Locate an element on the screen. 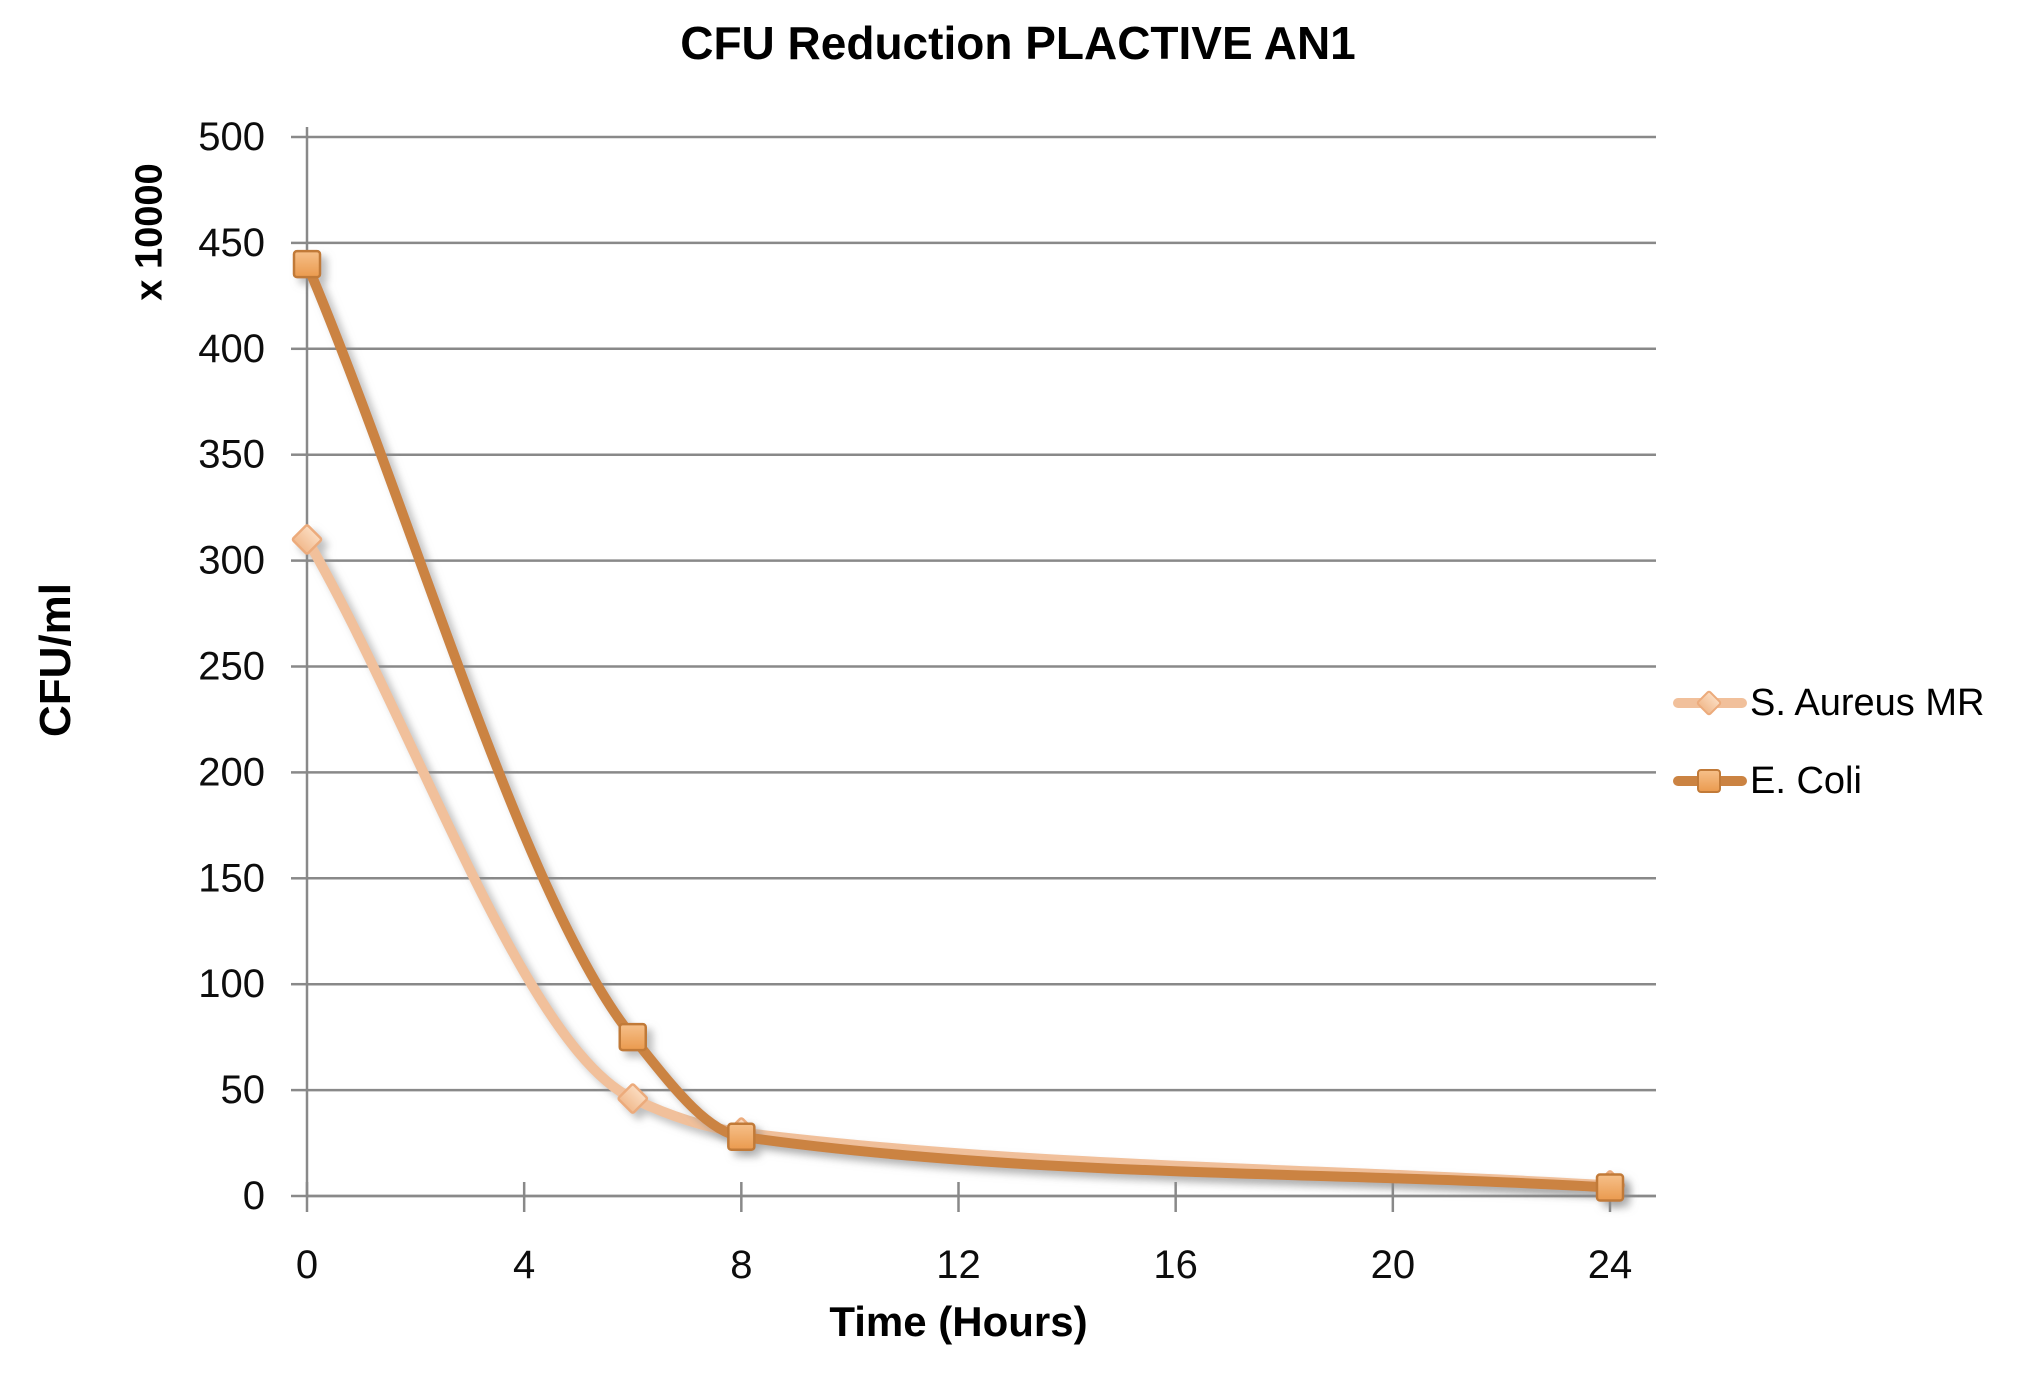 Image resolution: width=2036 pixels, height=1384 pixels. y-tick-label: 50 is located at coordinates (243, 1090).